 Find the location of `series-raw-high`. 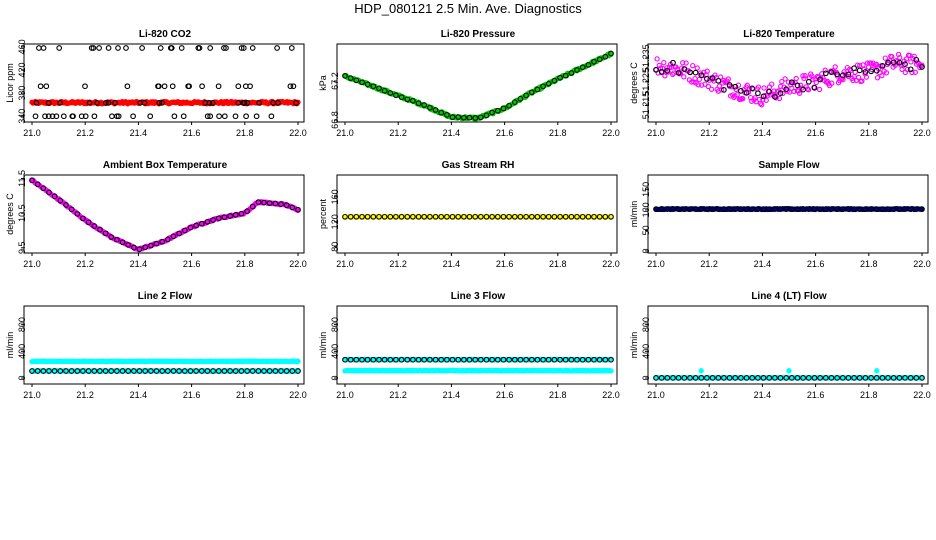

series-raw-high is located at coordinates (165, 361).